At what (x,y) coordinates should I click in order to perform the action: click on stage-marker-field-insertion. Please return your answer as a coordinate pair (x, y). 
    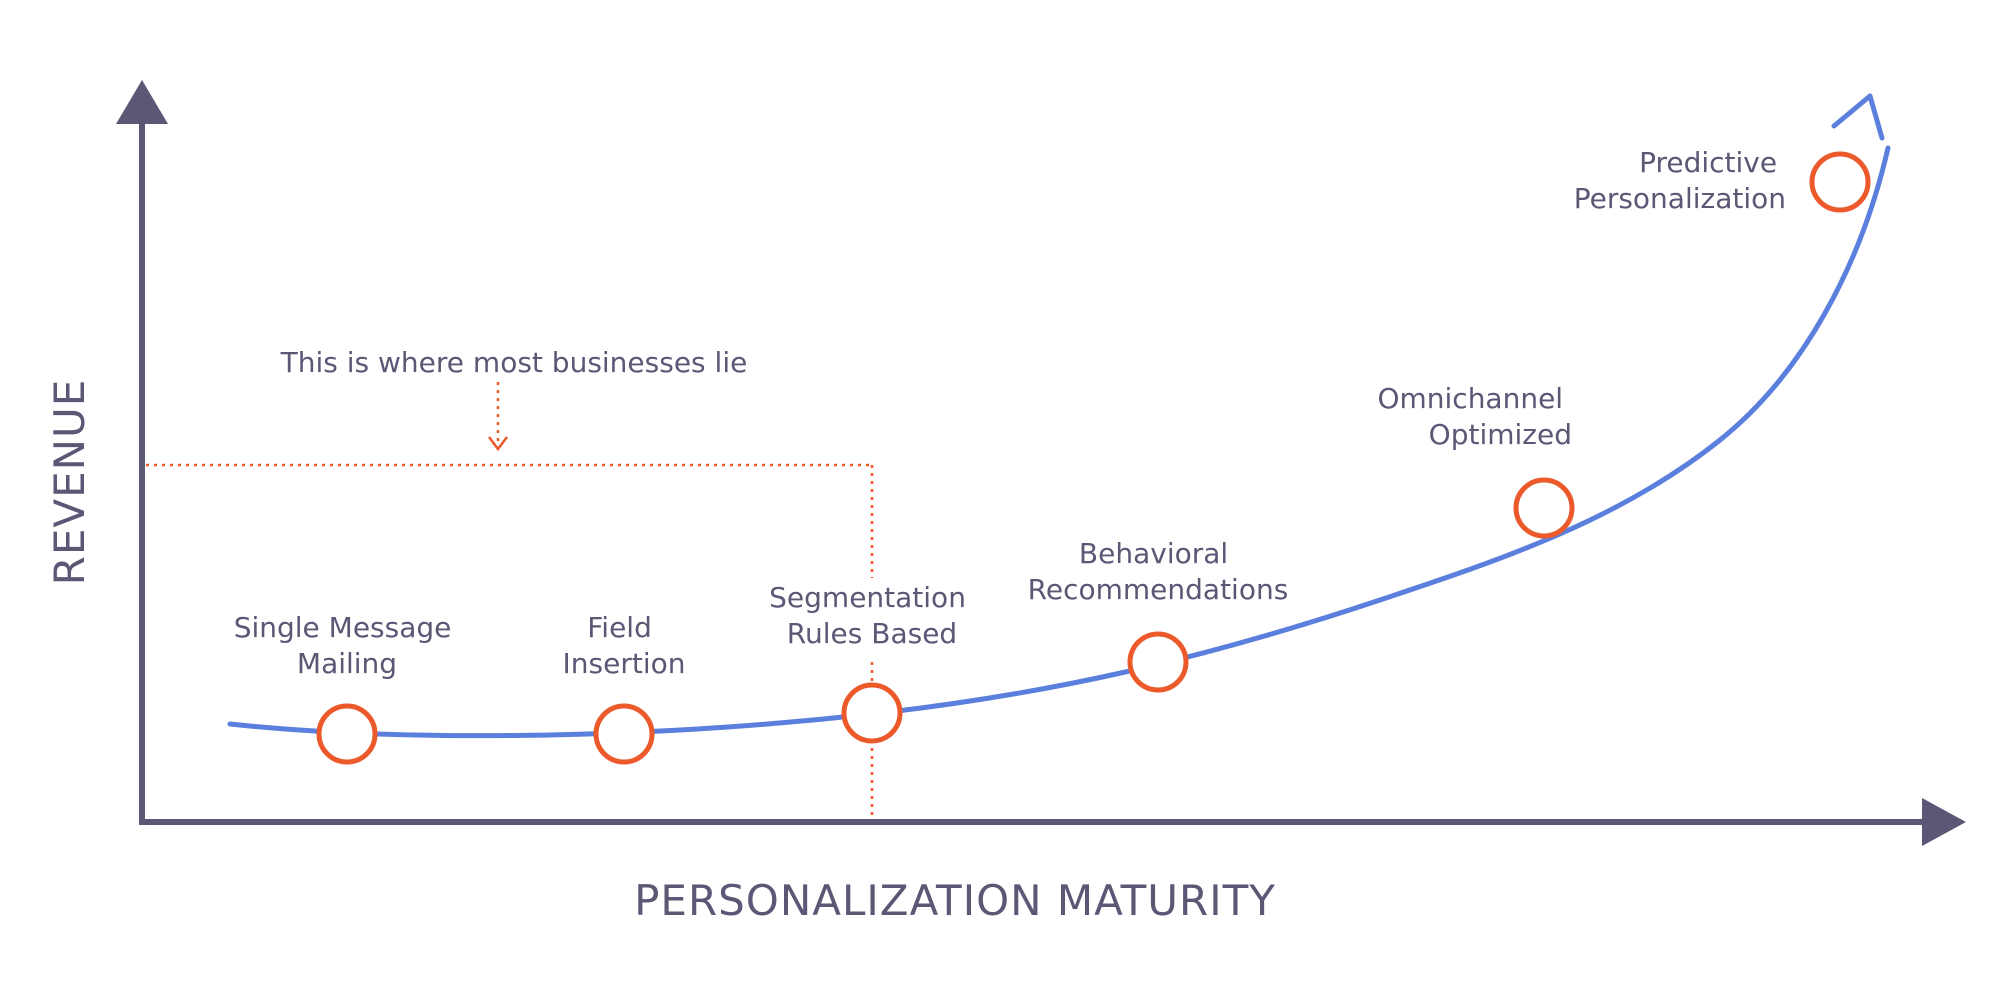
    Looking at the image, I should click on (624, 734).